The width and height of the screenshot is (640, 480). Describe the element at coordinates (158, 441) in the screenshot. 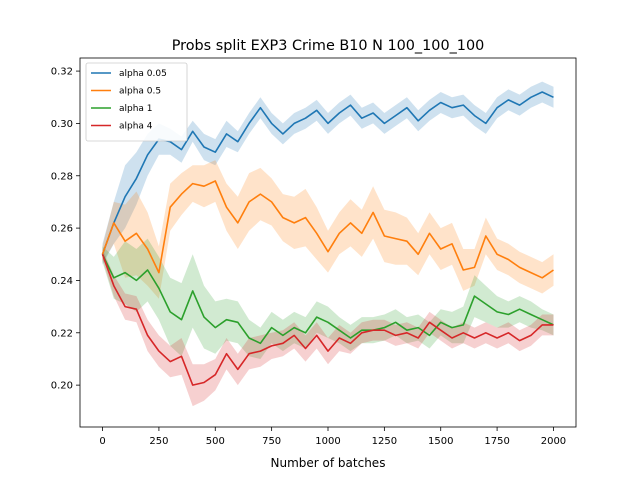

I see `x-tick-label: 250` at that location.